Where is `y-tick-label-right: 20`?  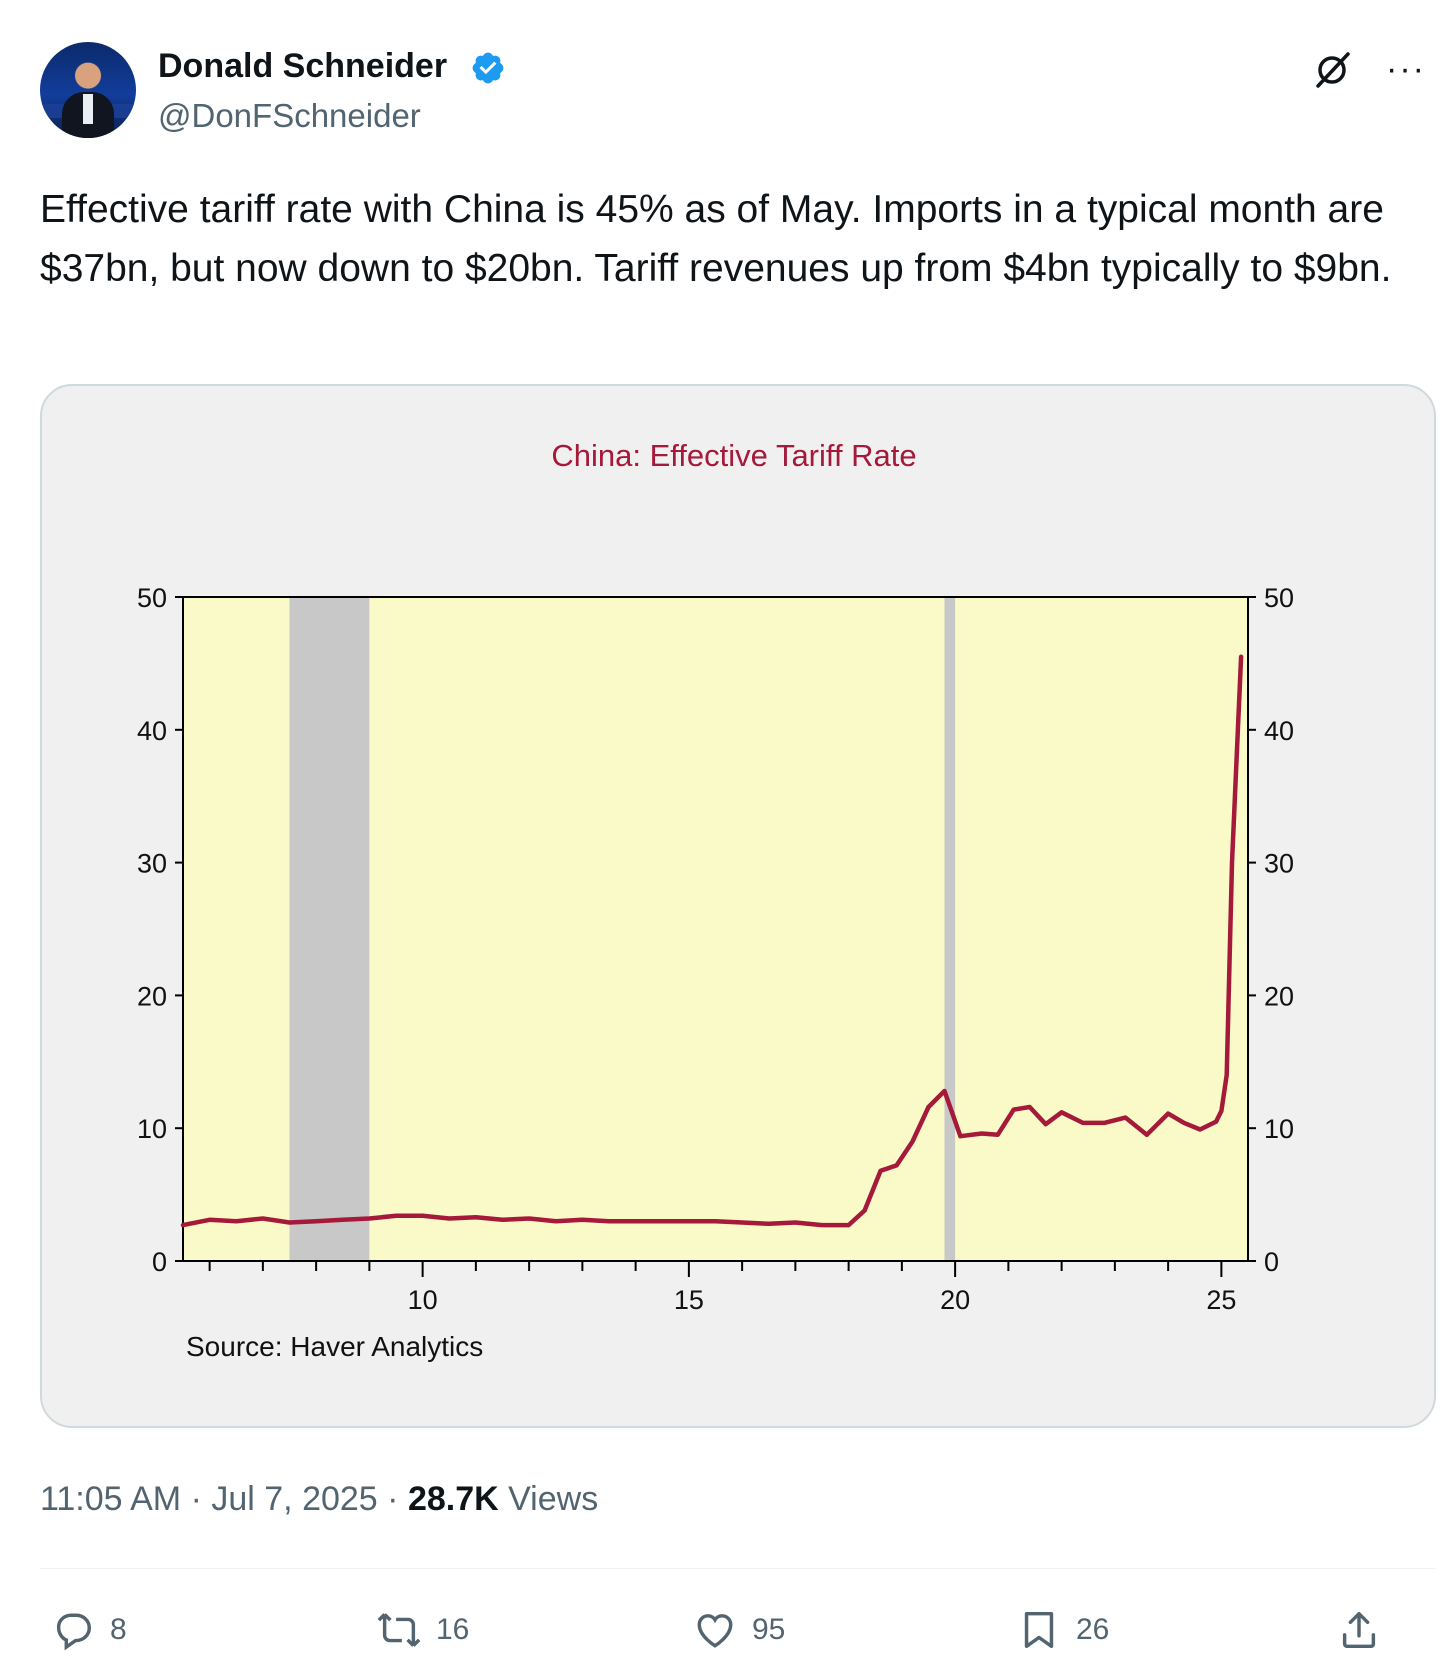
y-tick-label-right: 20 is located at coordinates (1279, 996).